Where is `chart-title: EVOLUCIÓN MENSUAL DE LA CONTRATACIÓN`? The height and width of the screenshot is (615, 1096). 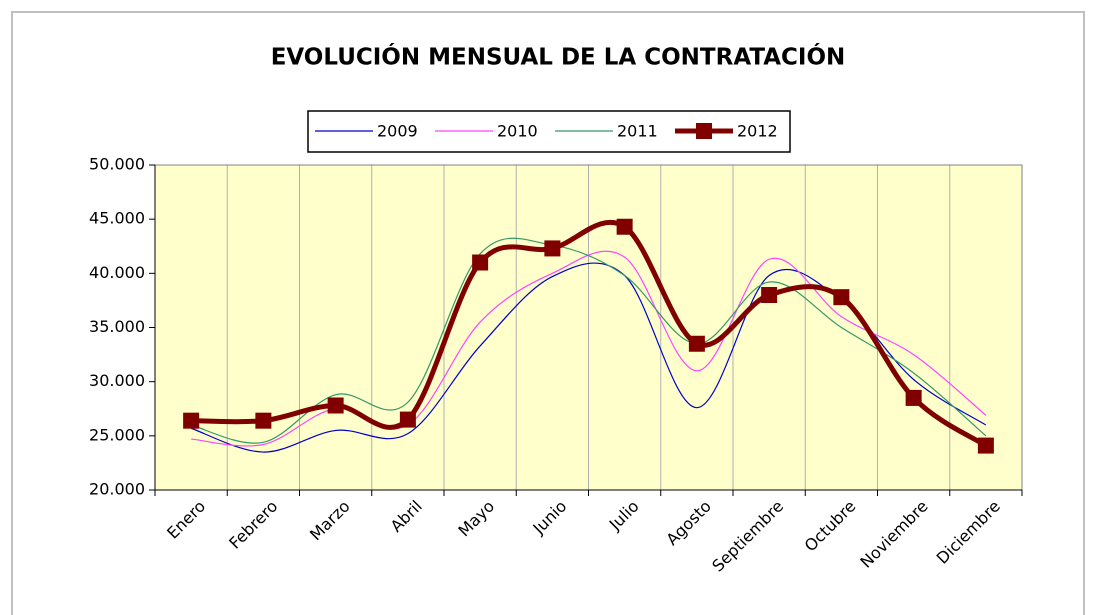
chart-title: EVOLUCIÓN MENSUAL DE LA CONTRATACIÓN is located at coordinates (558, 57).